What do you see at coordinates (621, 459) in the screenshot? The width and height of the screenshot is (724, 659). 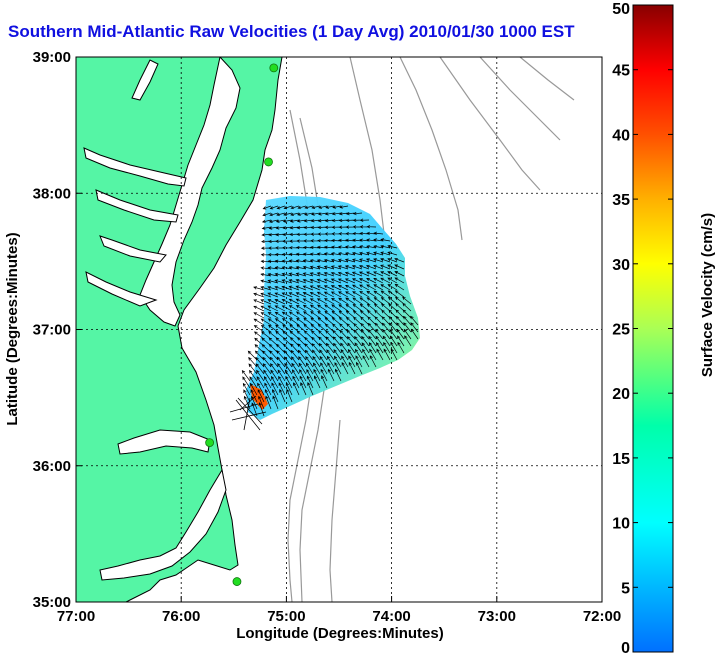 I see `colorbar-tick-label: 15` at bounding box center [621, 459].